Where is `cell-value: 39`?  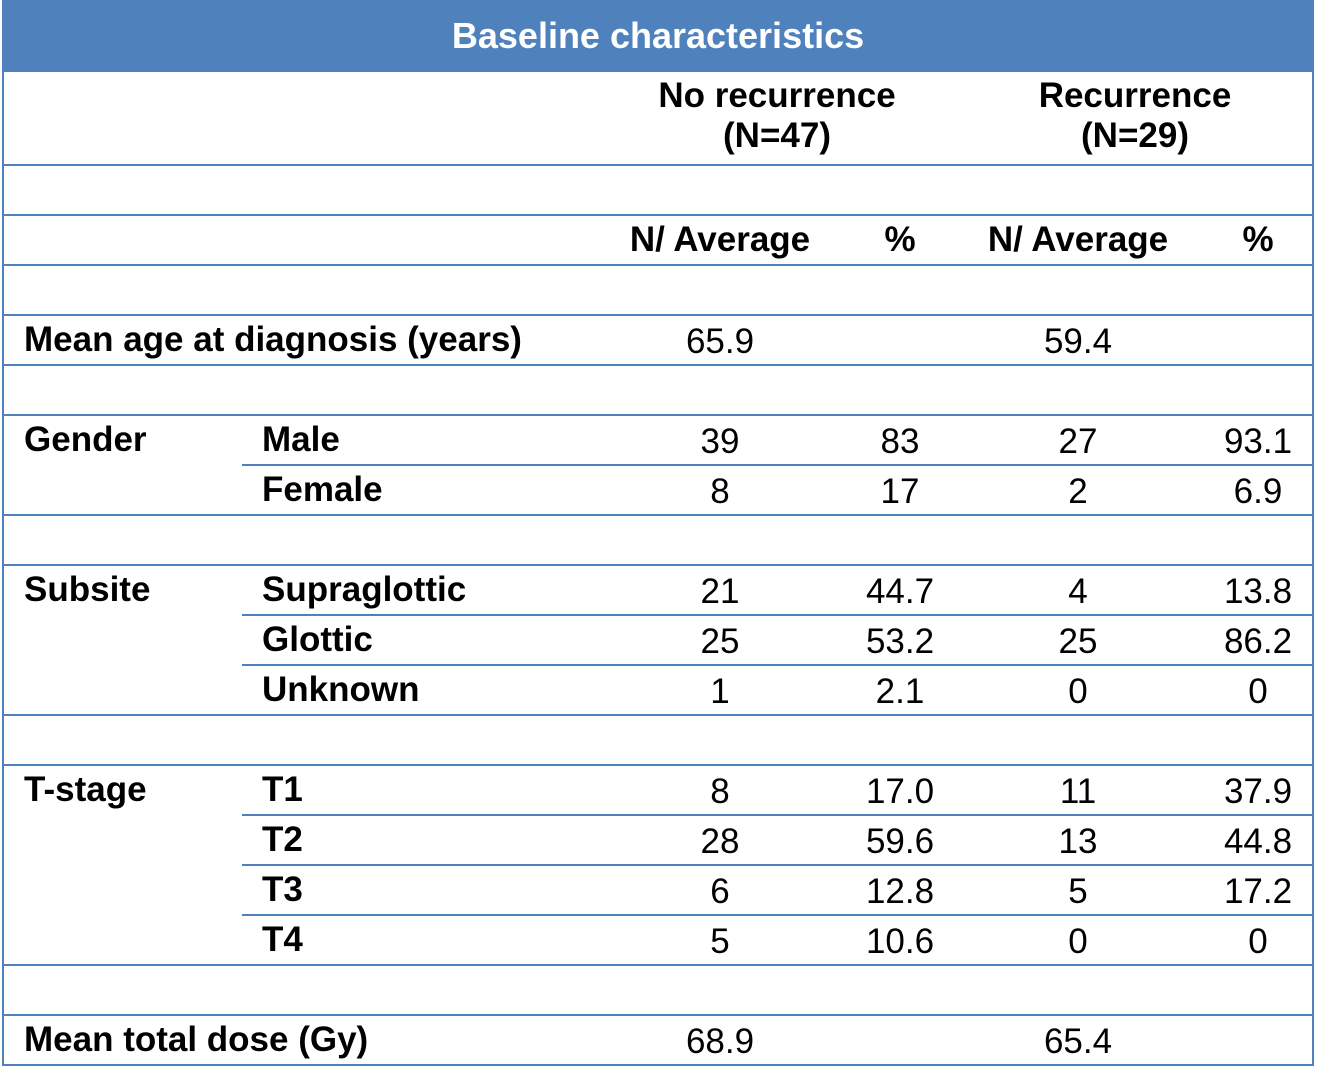 cell-value: 39 is located at coordinates (720, 441).